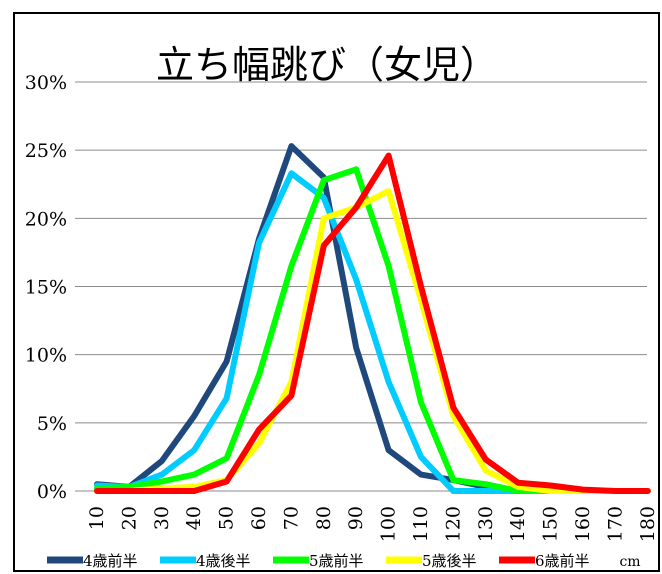  I want to click on x-axis-label: cm, so click(629, 562).